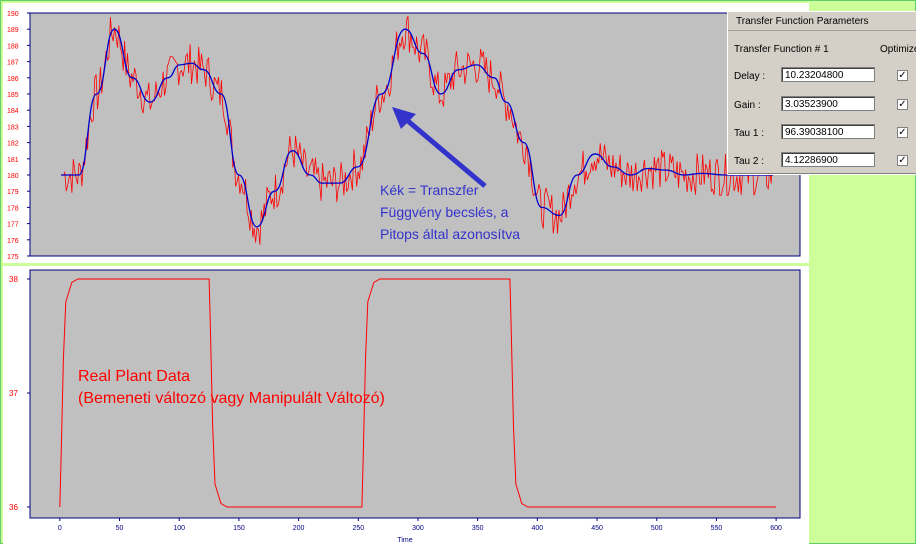 The width and height of the screenshot is (916, 544). I want to click on annotation-line: Kék = Transzfer, so click(429, 190).